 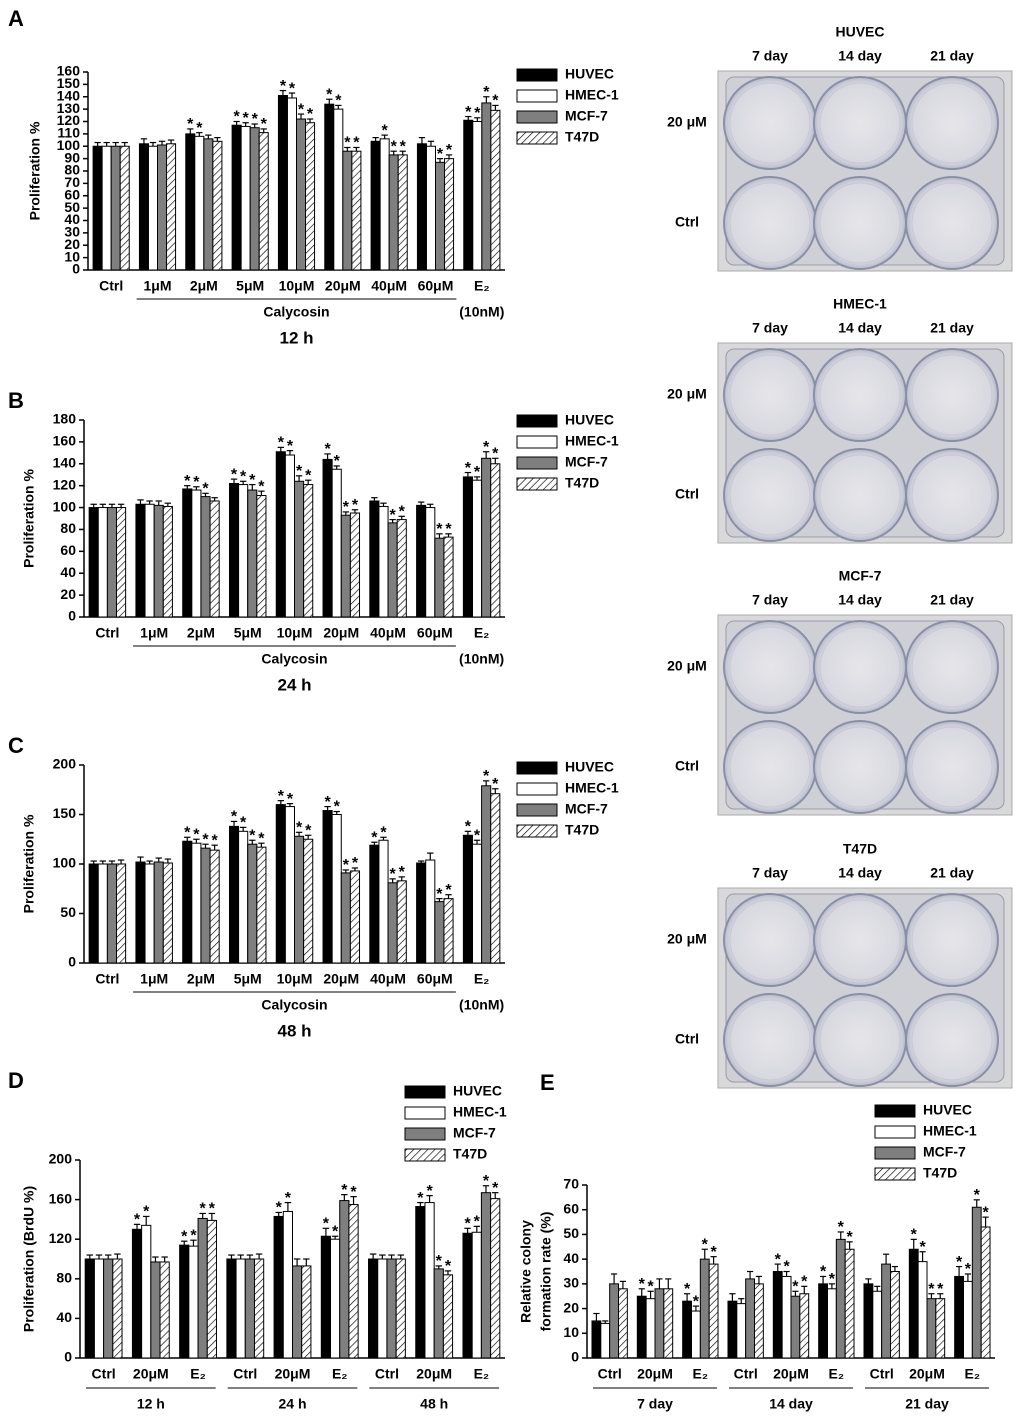 What do you see at coordinates (687, 394) in the screenshot?
I see `plate-row-label: 20 μM` at bounding box center [687, 394].